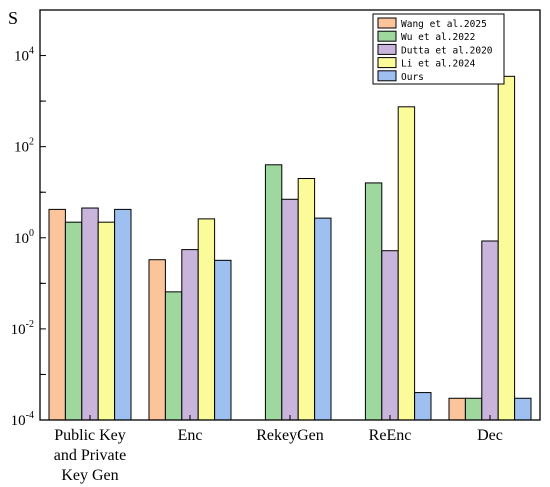  I want to click on category-label: RekeyGen, so click(290, 435).